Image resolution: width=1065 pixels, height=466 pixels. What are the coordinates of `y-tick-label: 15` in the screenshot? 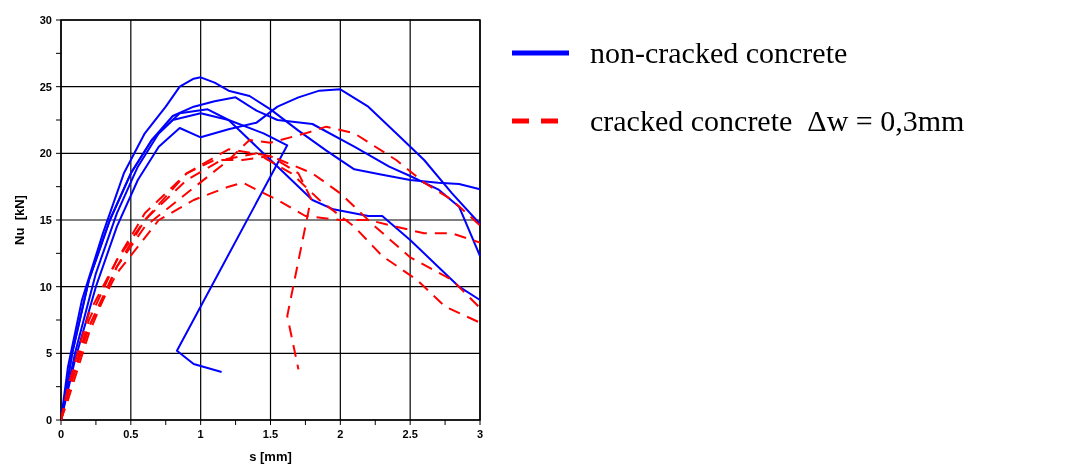 It's located at (45, 220).